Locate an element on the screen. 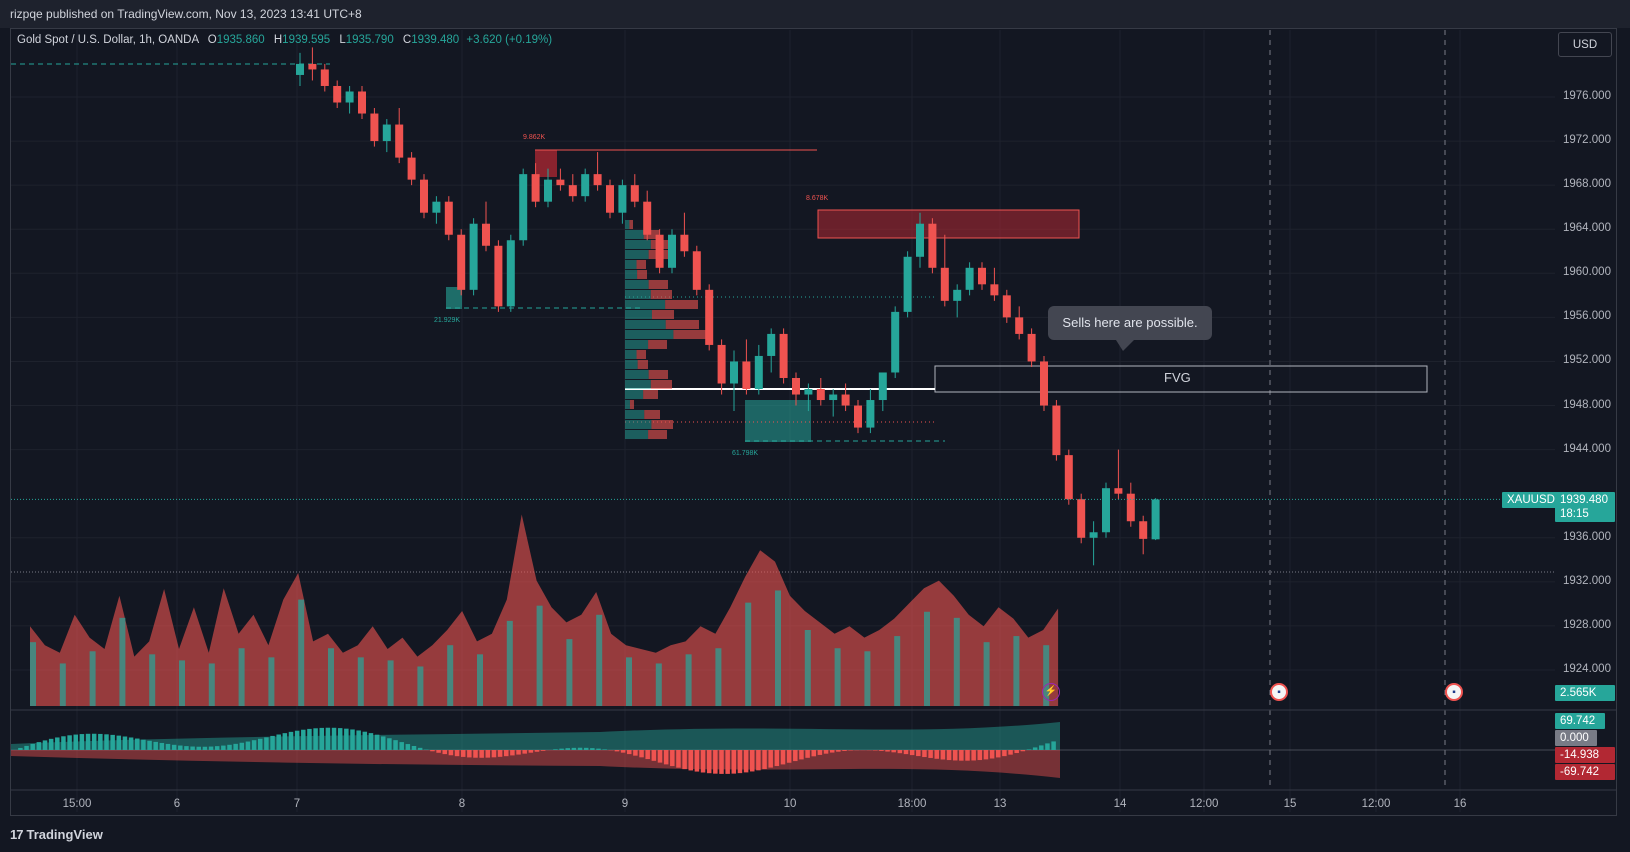 This screenshot has height=852, width=1630. supply-zone is located at coordinates (546, 163).